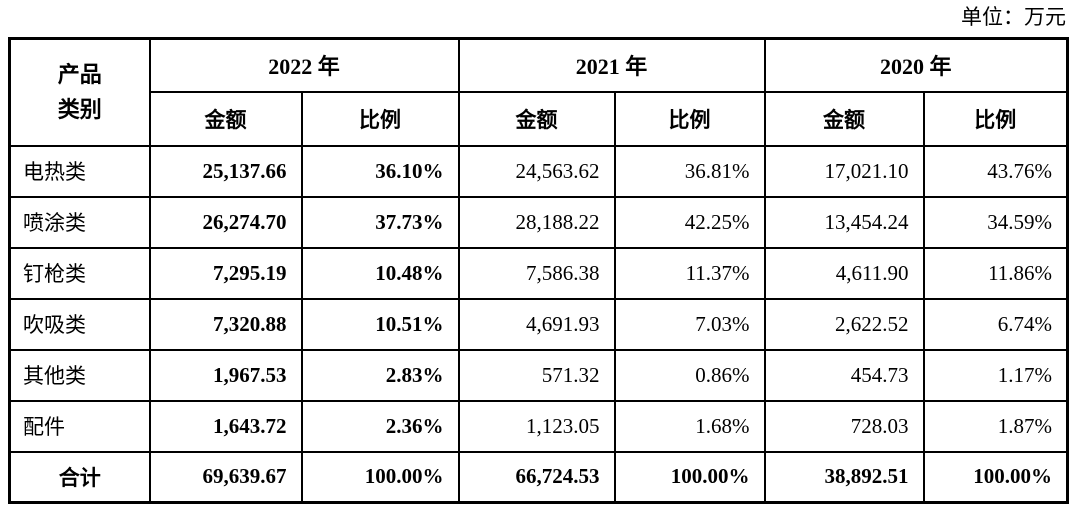 The height and width of the screenshot is (510, 1074). What do you see at coordinates (916, 65) in the screenshot?
I see `header-year-2020: 2020 年` at bounding box center [916, 65].